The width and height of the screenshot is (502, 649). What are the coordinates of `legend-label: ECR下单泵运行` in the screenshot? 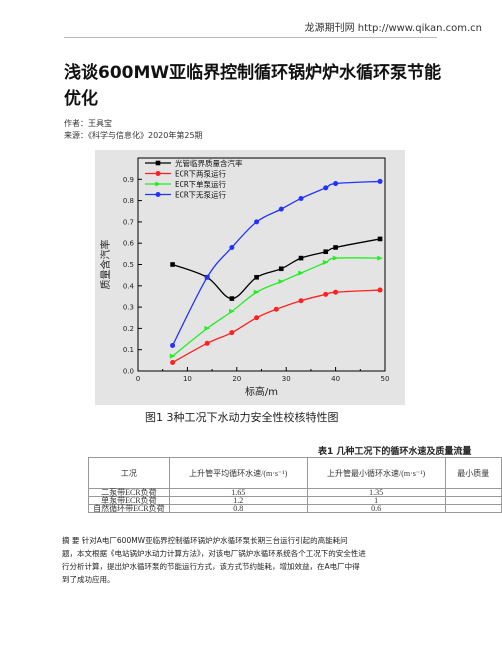 It's located at (201, 184).